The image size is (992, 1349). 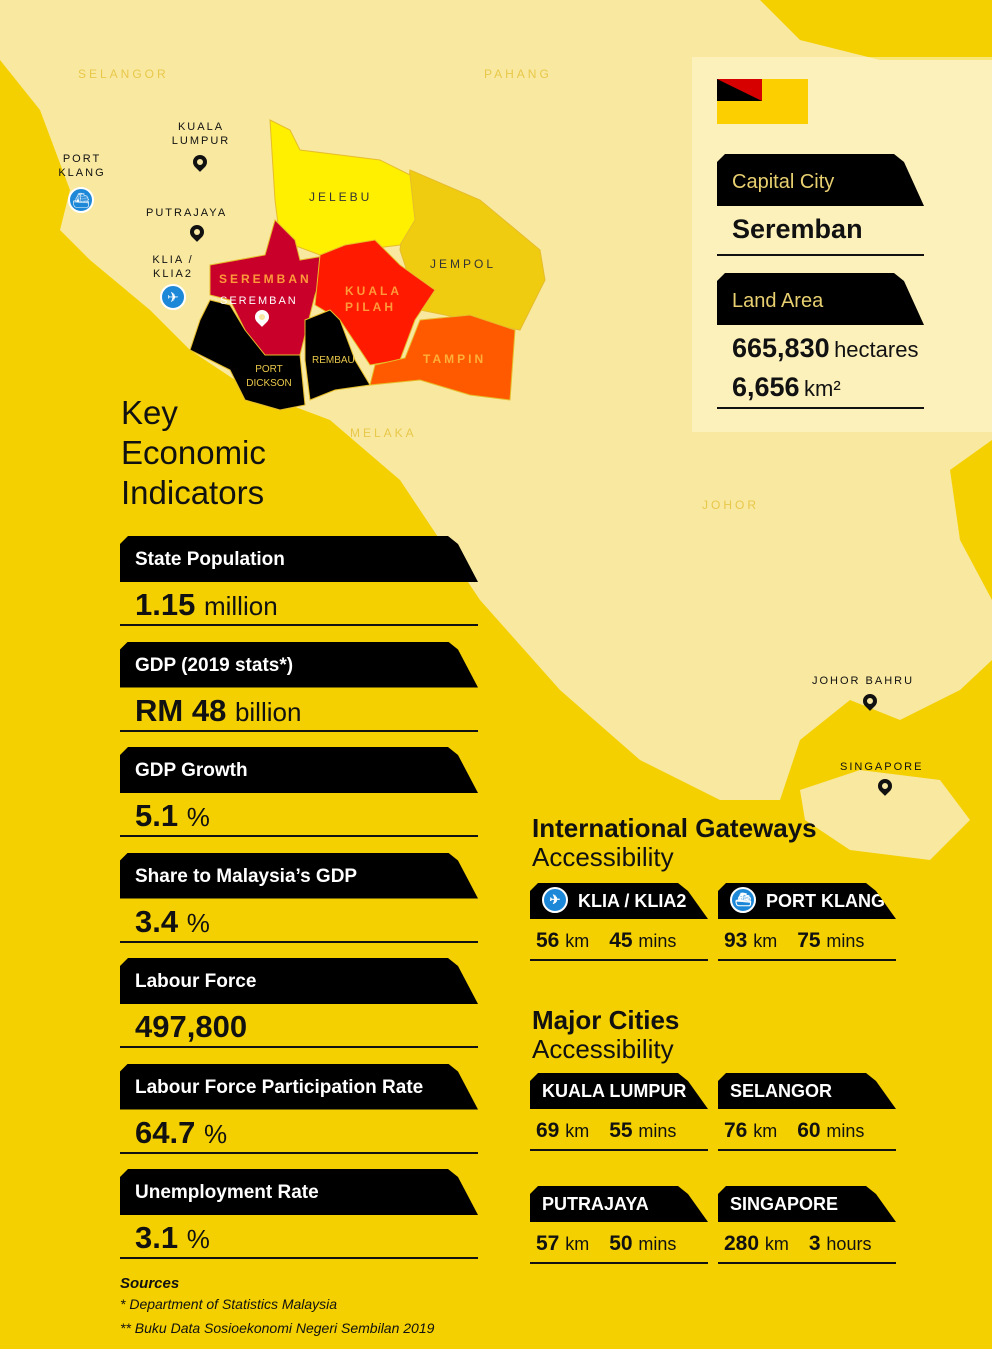 I want to click on gateways-title: International Gateways Accessibility, so click(x=674, y=843).